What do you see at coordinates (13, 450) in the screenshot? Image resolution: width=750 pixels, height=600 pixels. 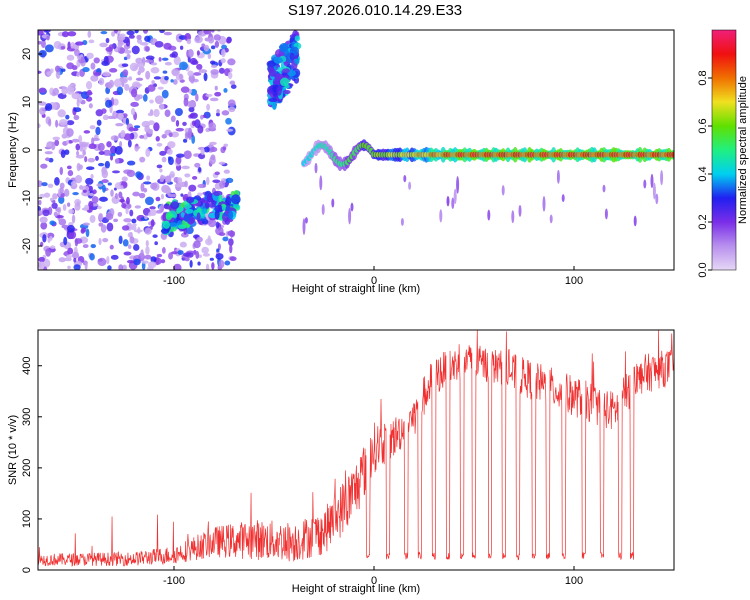 I see `snr-y-label: SNR (10 * v/v)` at bounding box center [13, 450].